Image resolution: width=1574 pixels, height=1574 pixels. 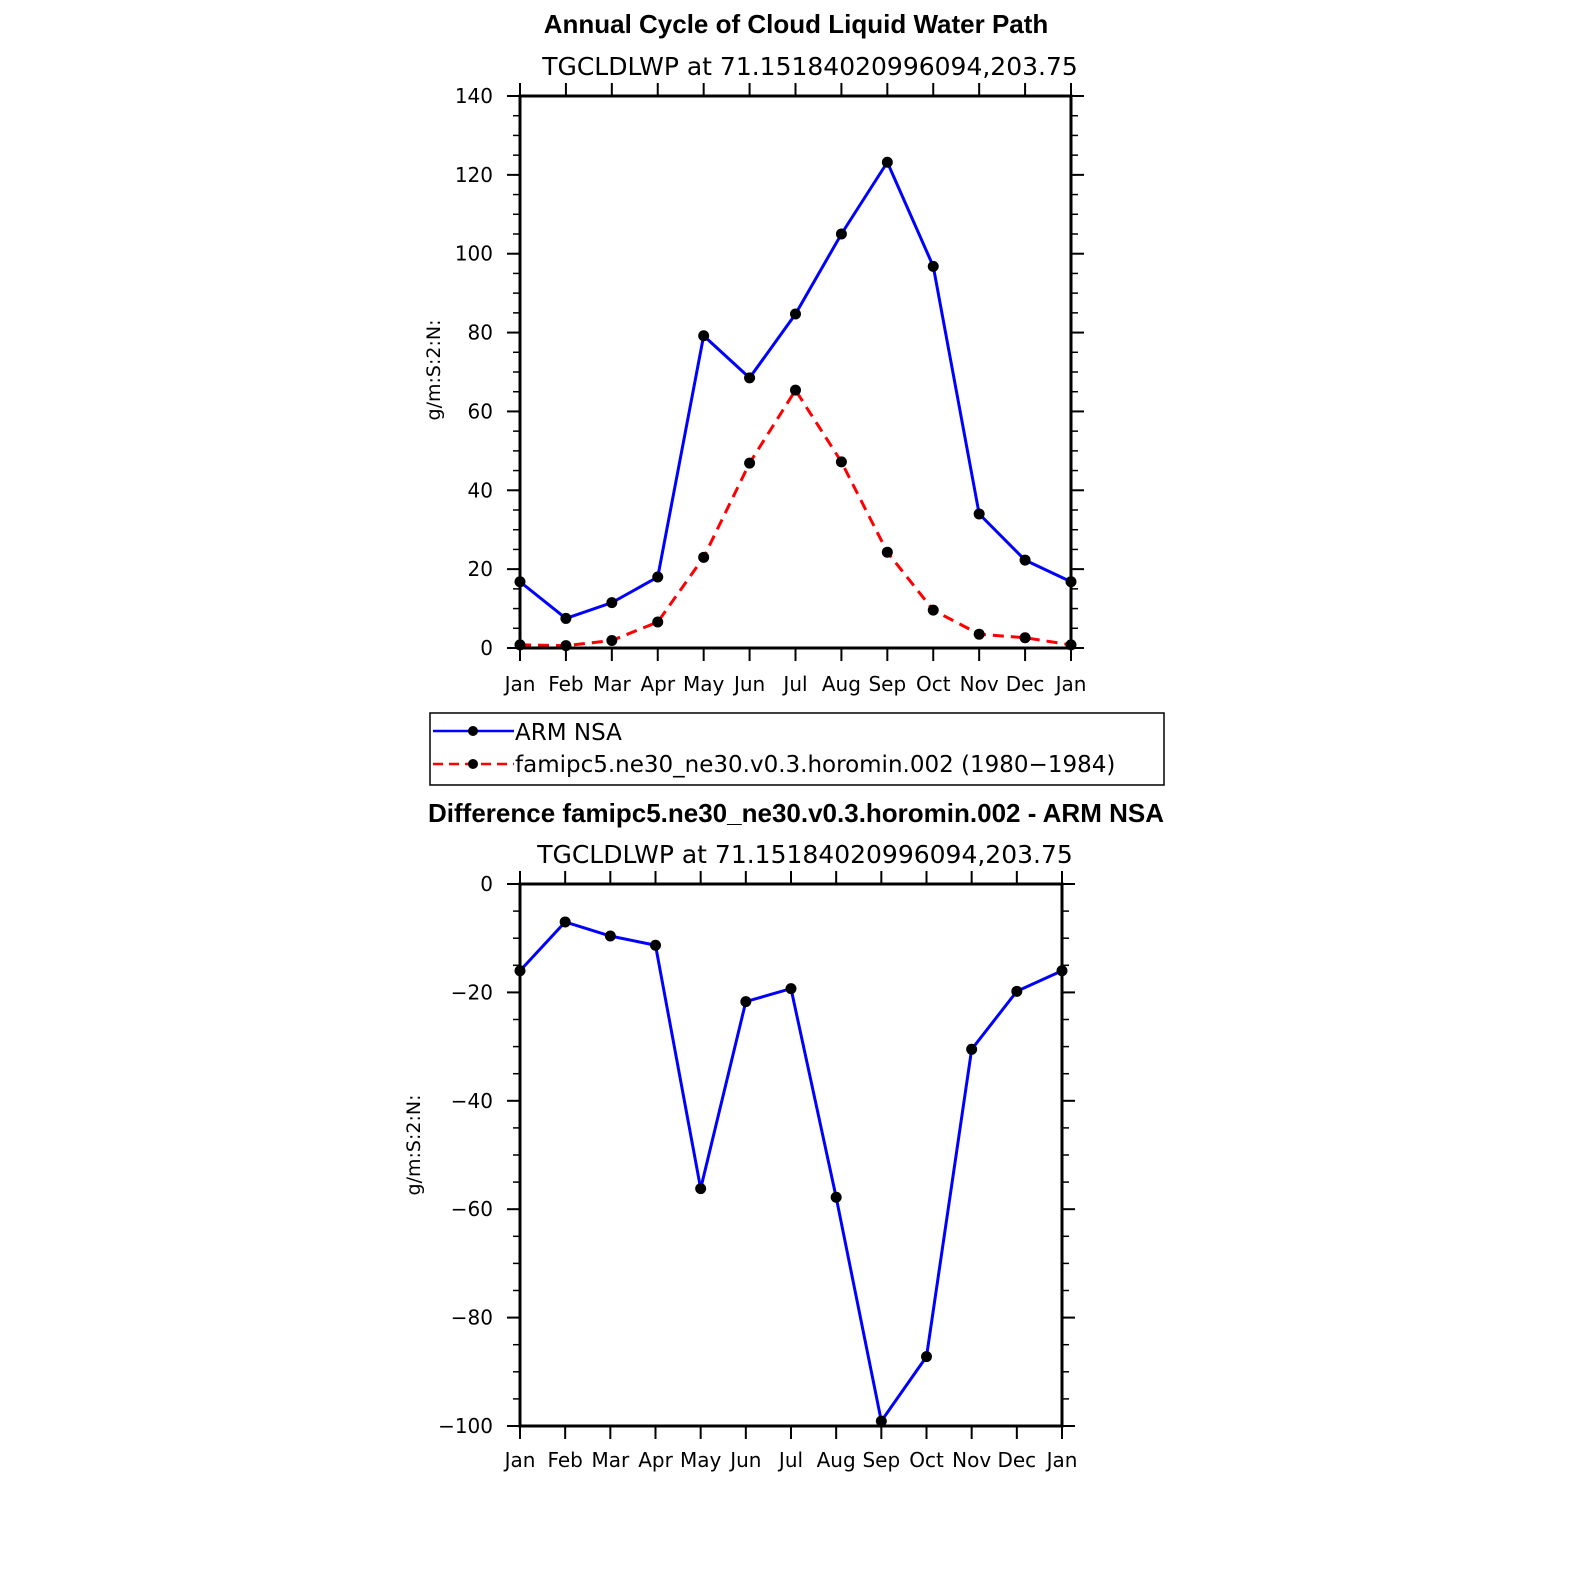 I want to click on y-ticks: 0 −20 −40 −60 −80 −100, so click(x=756, y=1155).